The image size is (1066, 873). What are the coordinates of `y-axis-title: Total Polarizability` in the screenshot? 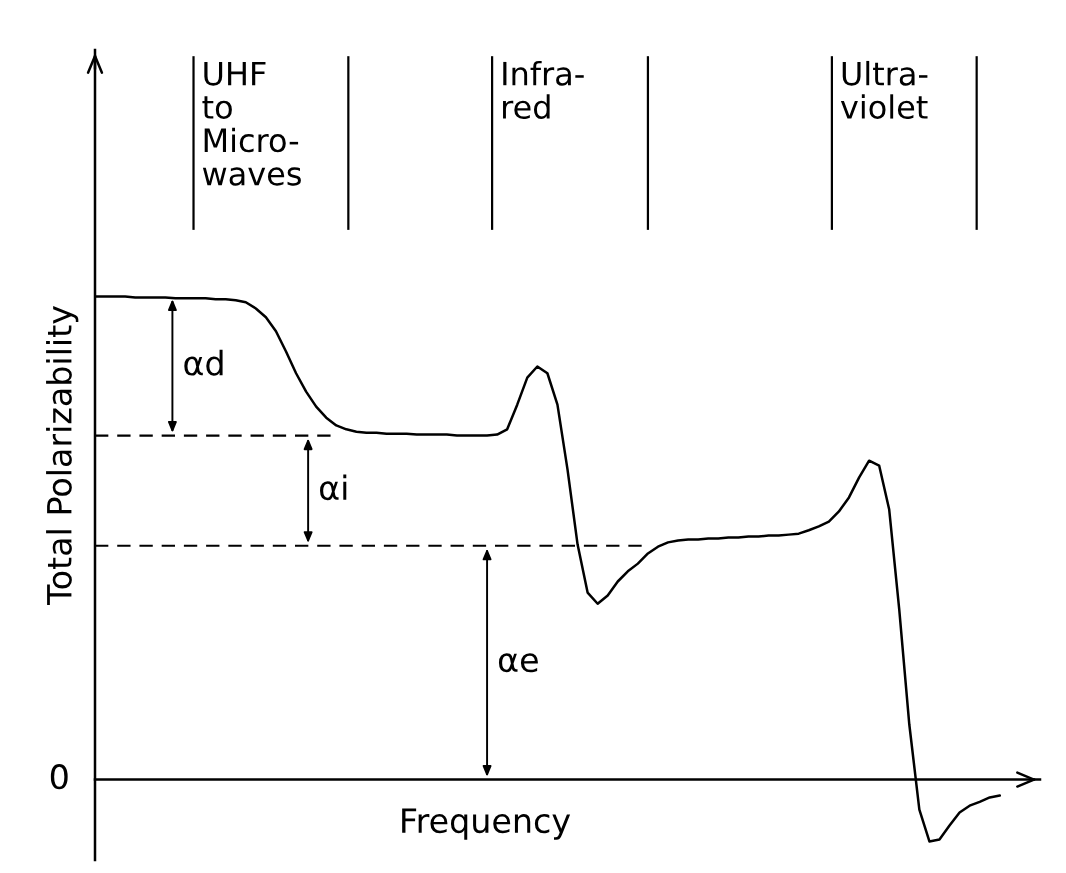 It's located at (62, 455).